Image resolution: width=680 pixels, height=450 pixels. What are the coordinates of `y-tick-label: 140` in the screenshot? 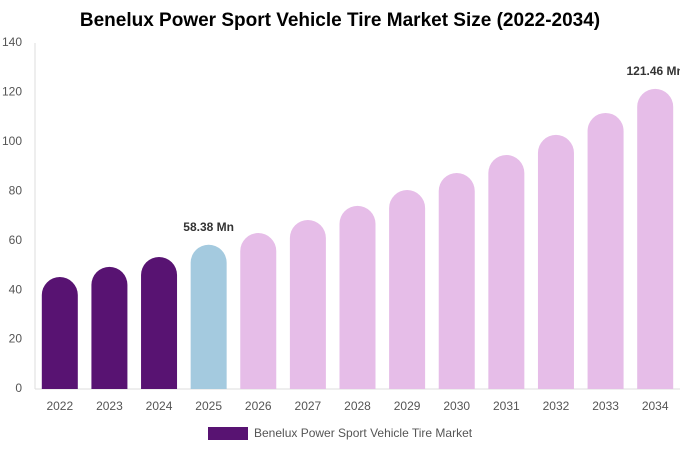 It's located at (12, 42).